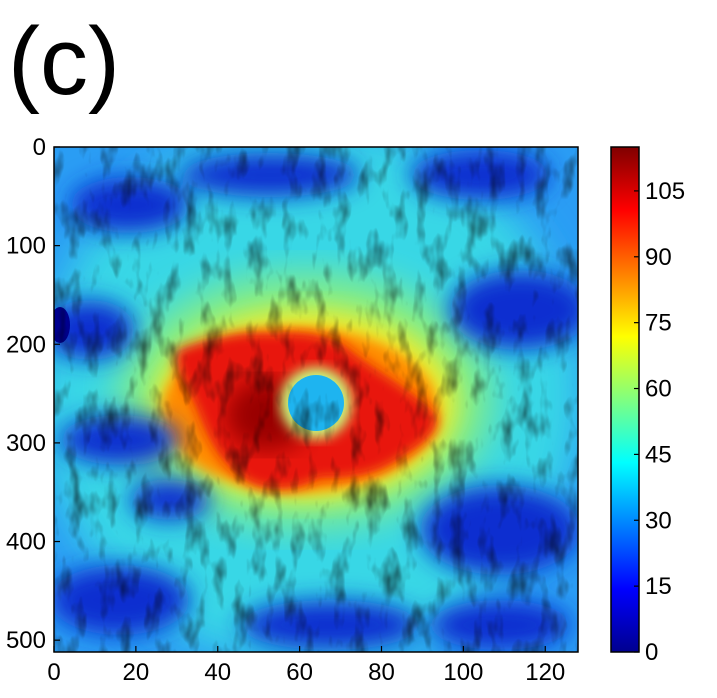 The height and width of the screenshot is (698, 717). What do you see at coordinates (463, 672) in the screenshot?
I see `x-tick-label: 100` at bounding box center [463, 672].